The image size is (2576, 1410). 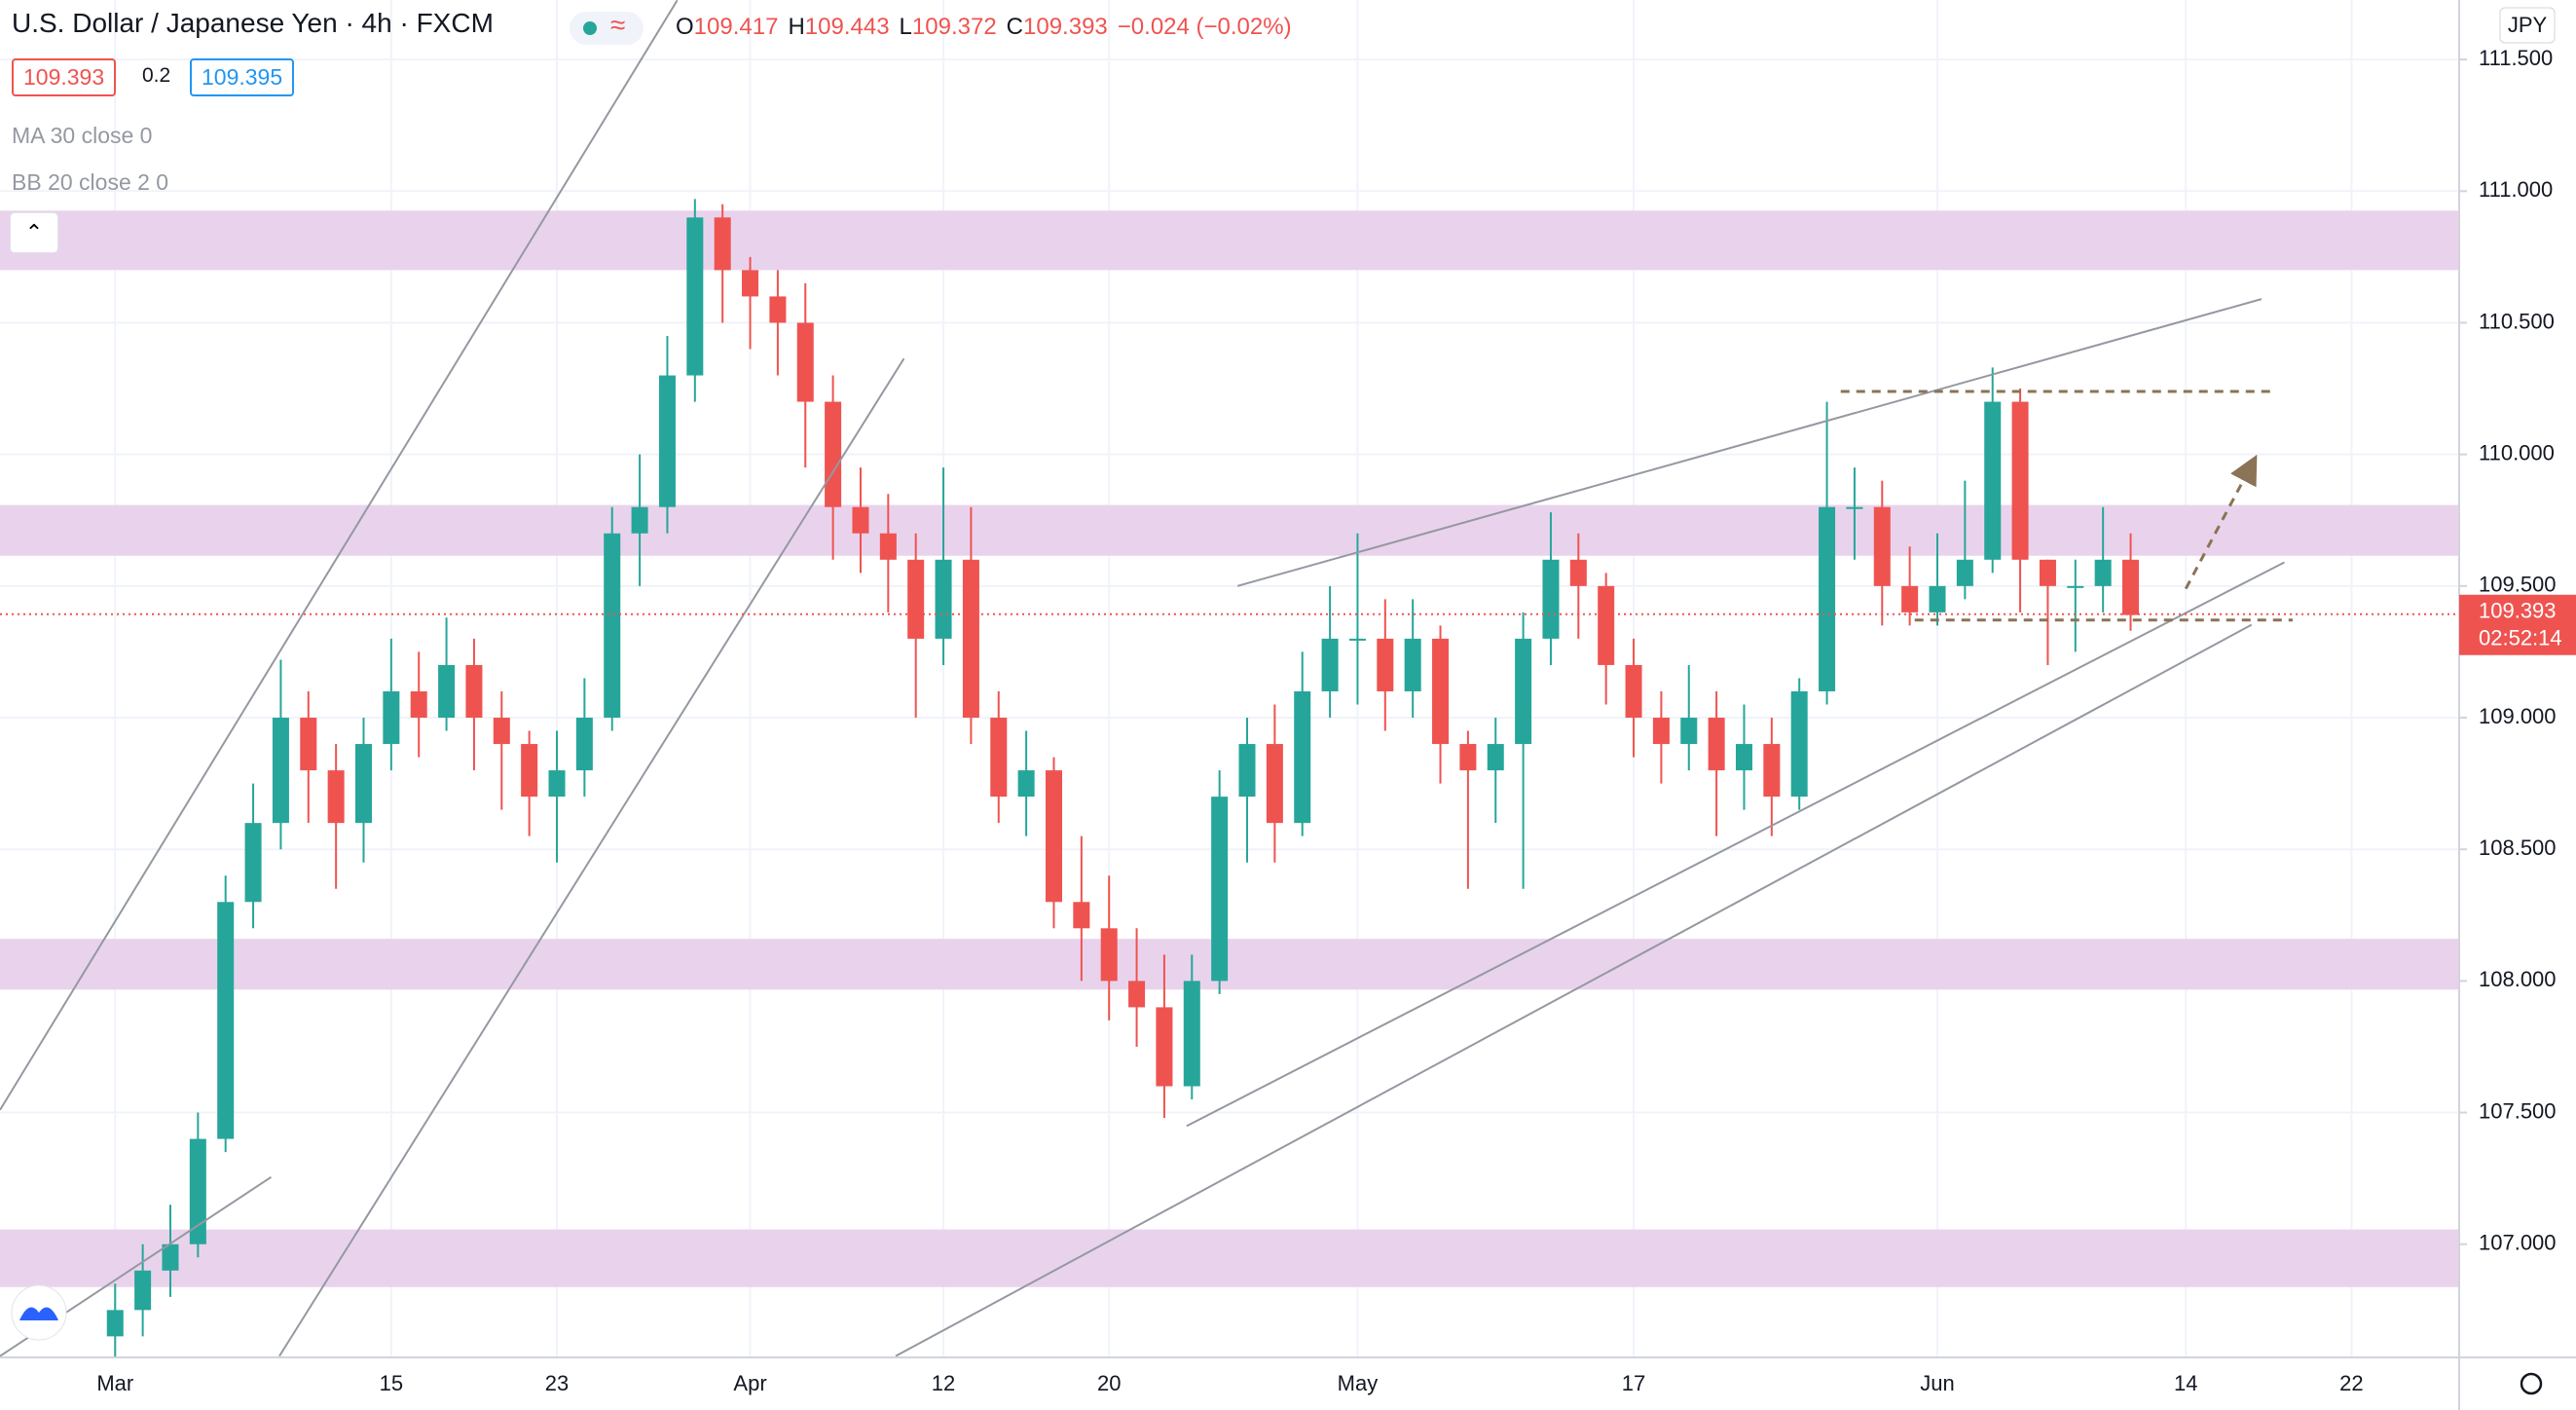 I want to click on y-tick-label: 109.000, so click(x=2518, y=716).